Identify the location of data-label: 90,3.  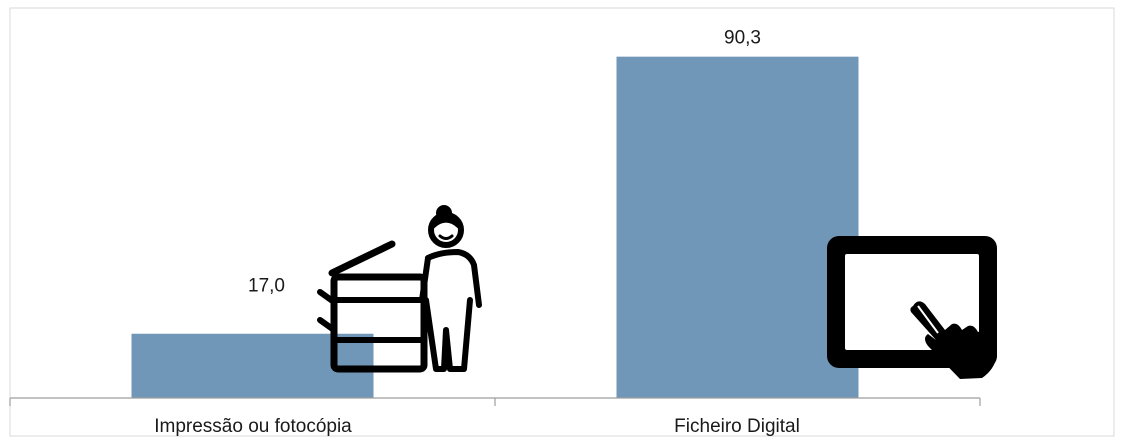
(742, 38).